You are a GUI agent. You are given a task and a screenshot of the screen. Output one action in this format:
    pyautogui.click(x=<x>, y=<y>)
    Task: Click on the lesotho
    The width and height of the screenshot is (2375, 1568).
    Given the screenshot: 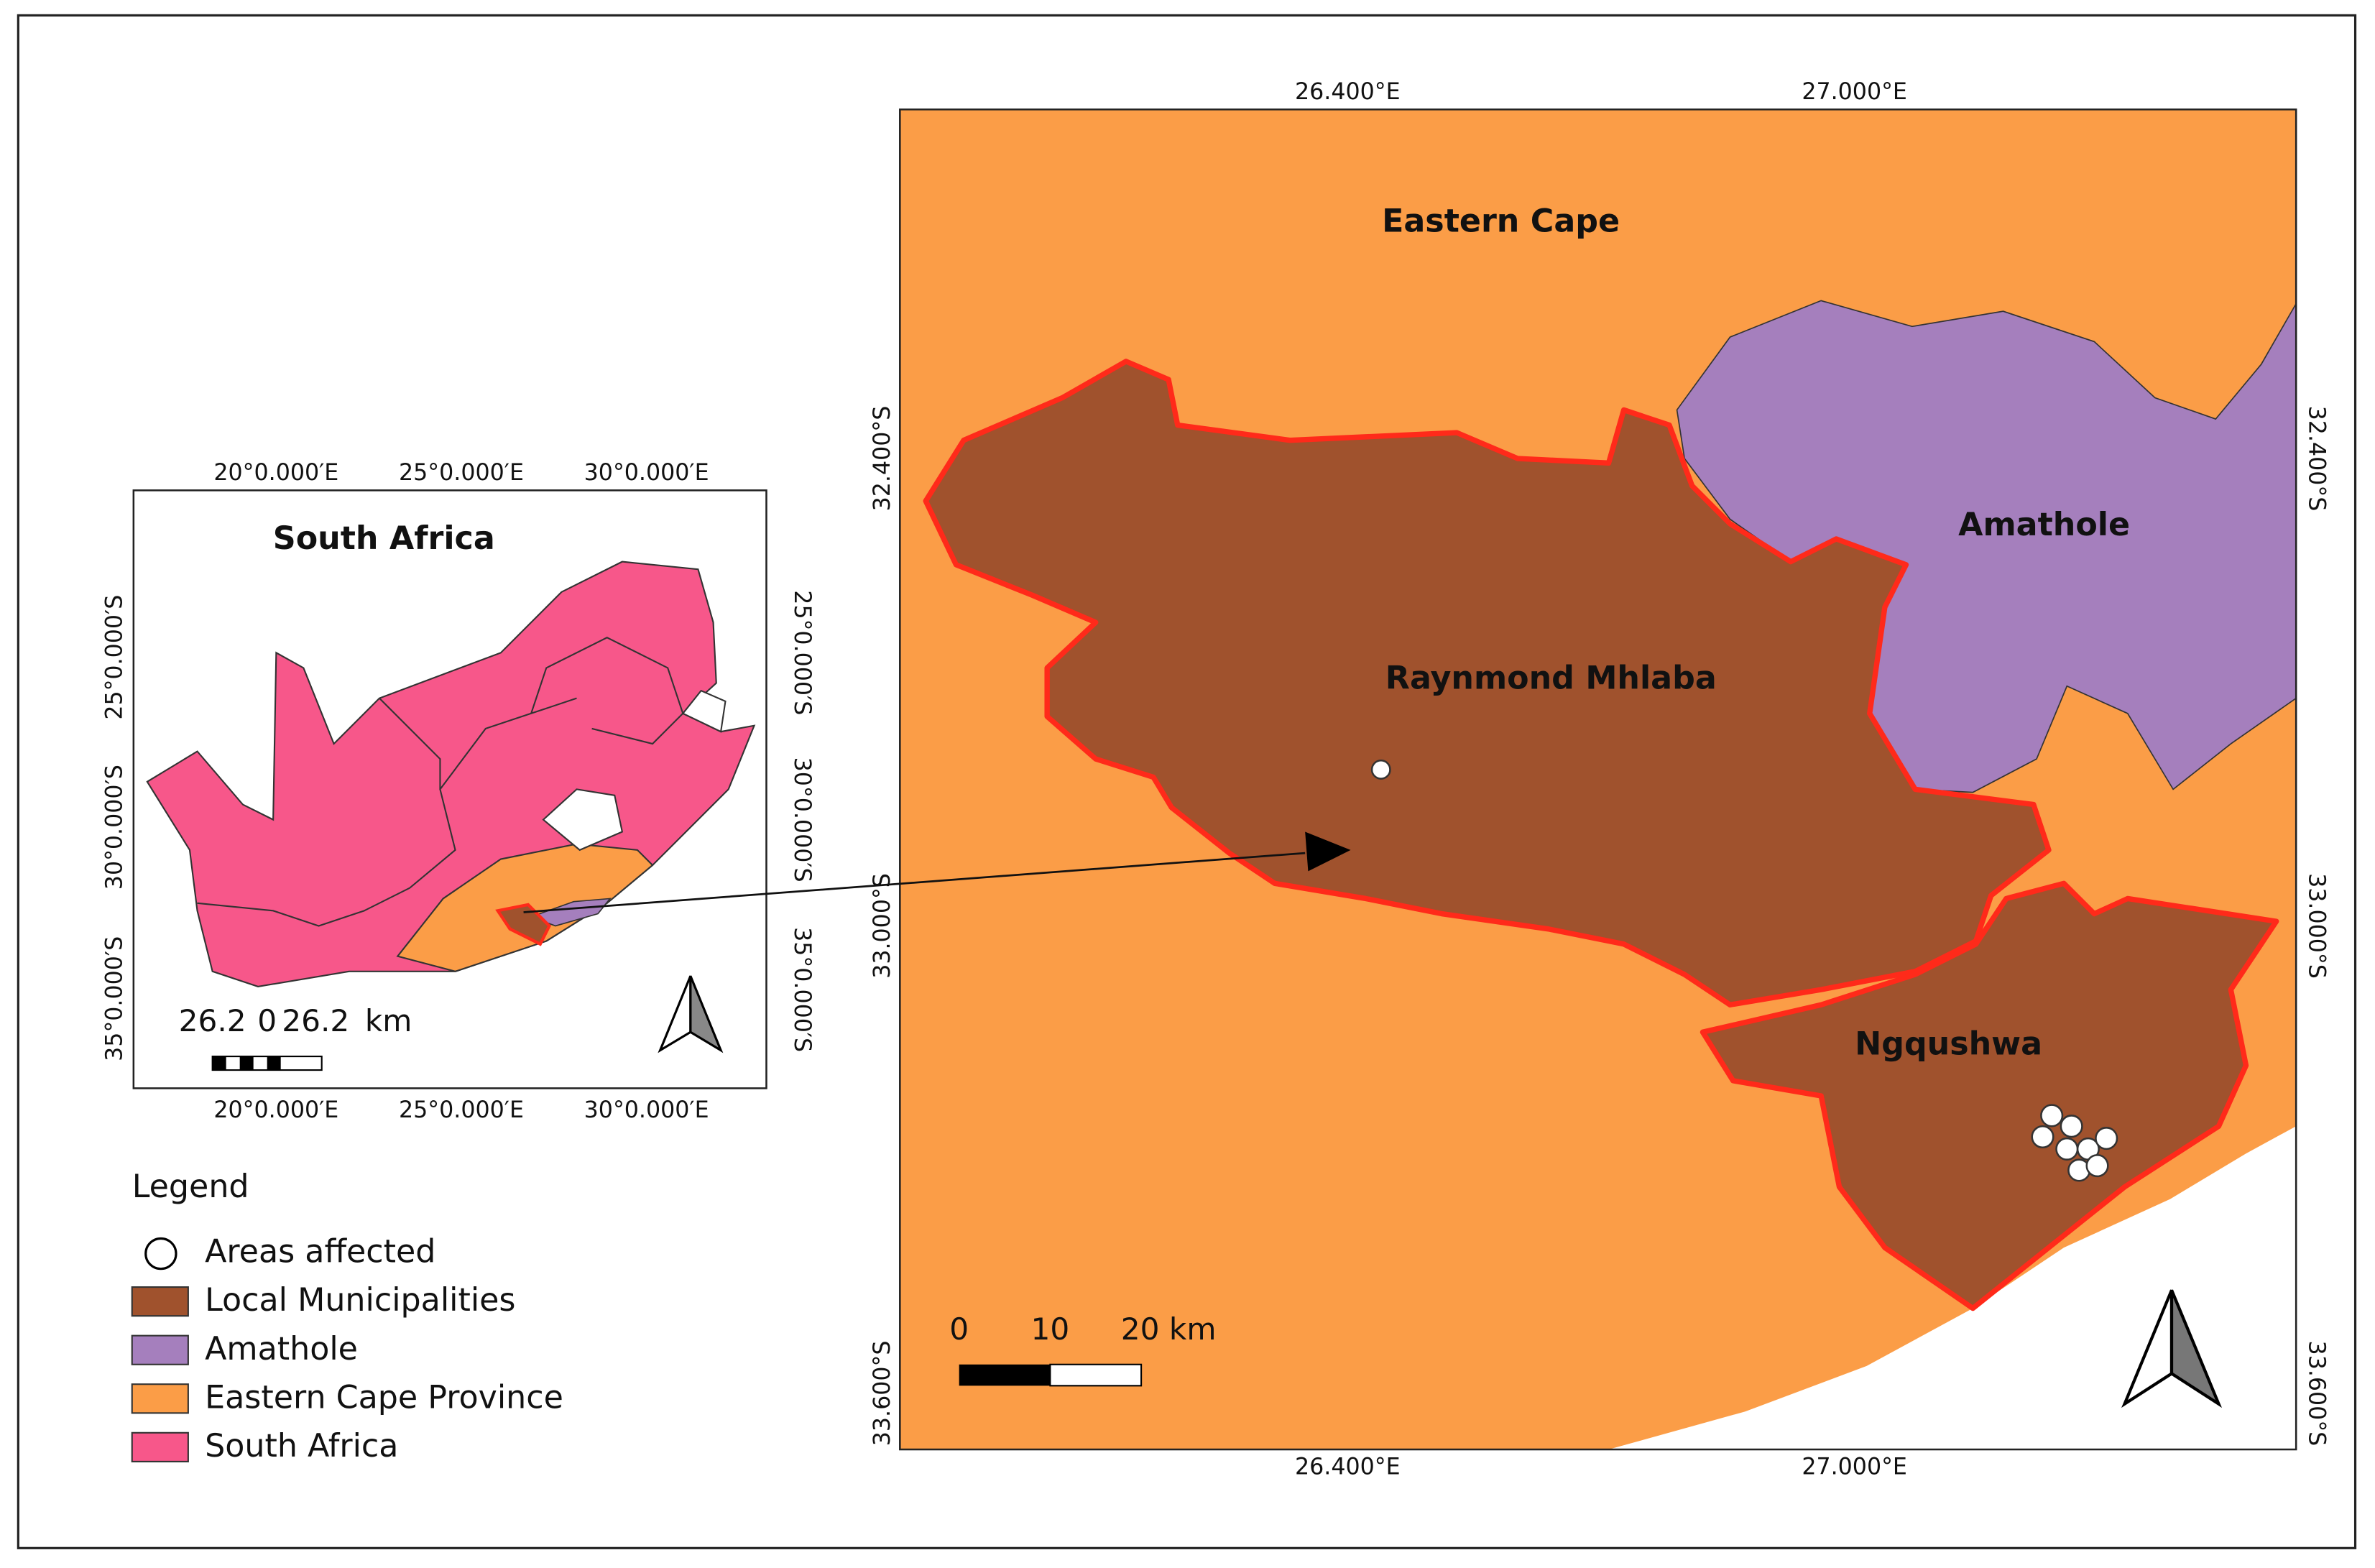 What is the action you would take?
    pyautogui.click(x=583, y=820)
    